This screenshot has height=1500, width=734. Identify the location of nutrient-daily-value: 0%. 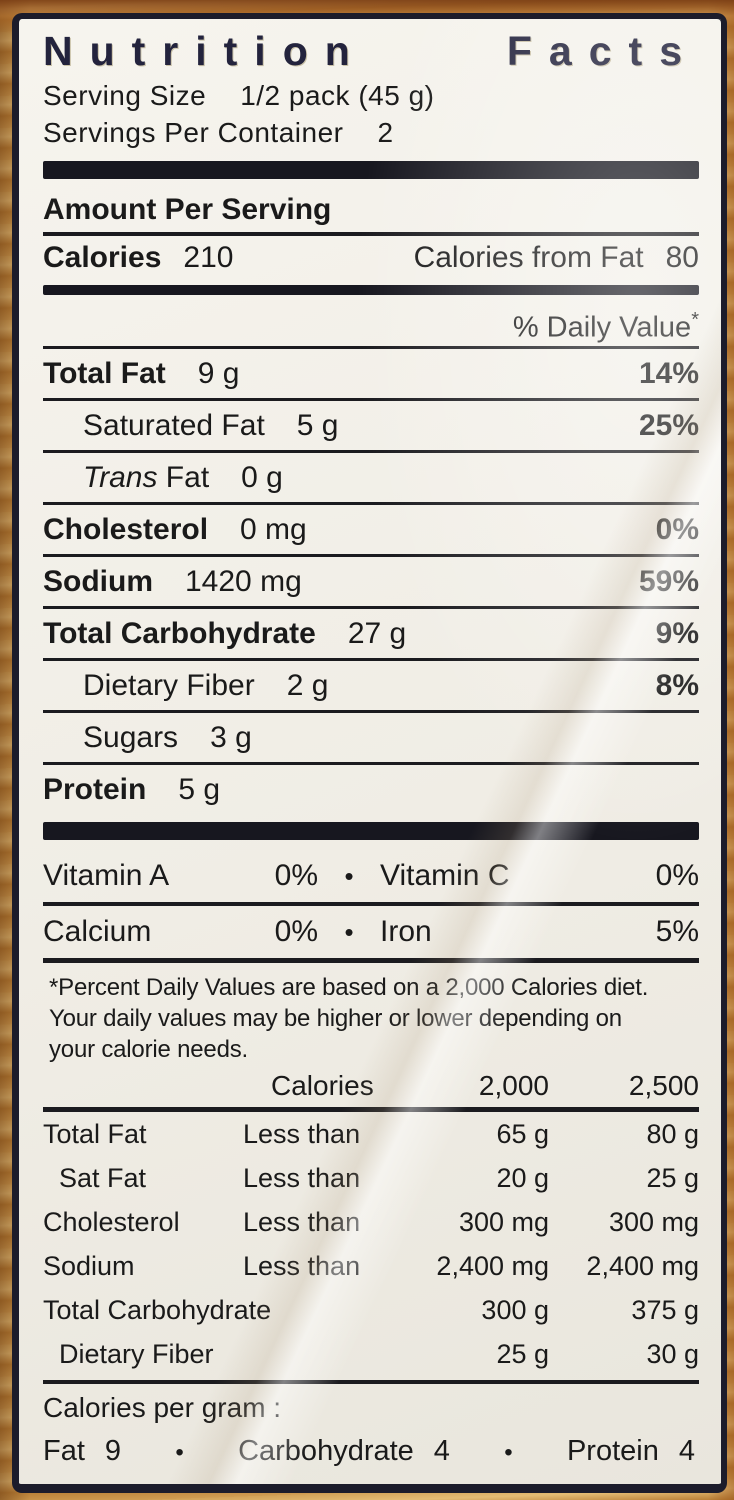
(677, 530).